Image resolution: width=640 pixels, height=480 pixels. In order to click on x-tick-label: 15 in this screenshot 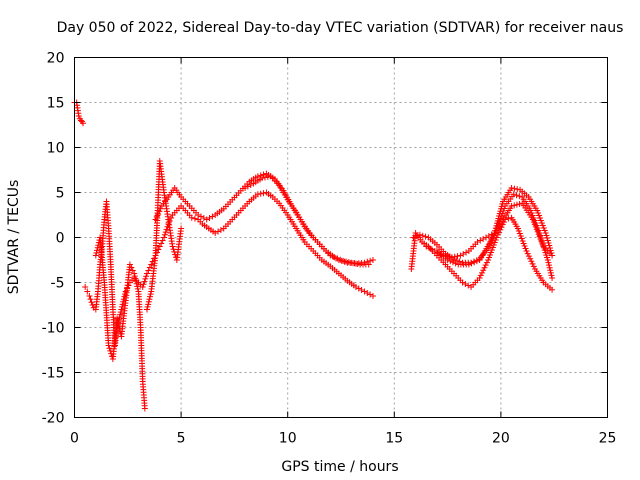, I will do `click(394, 439)`.